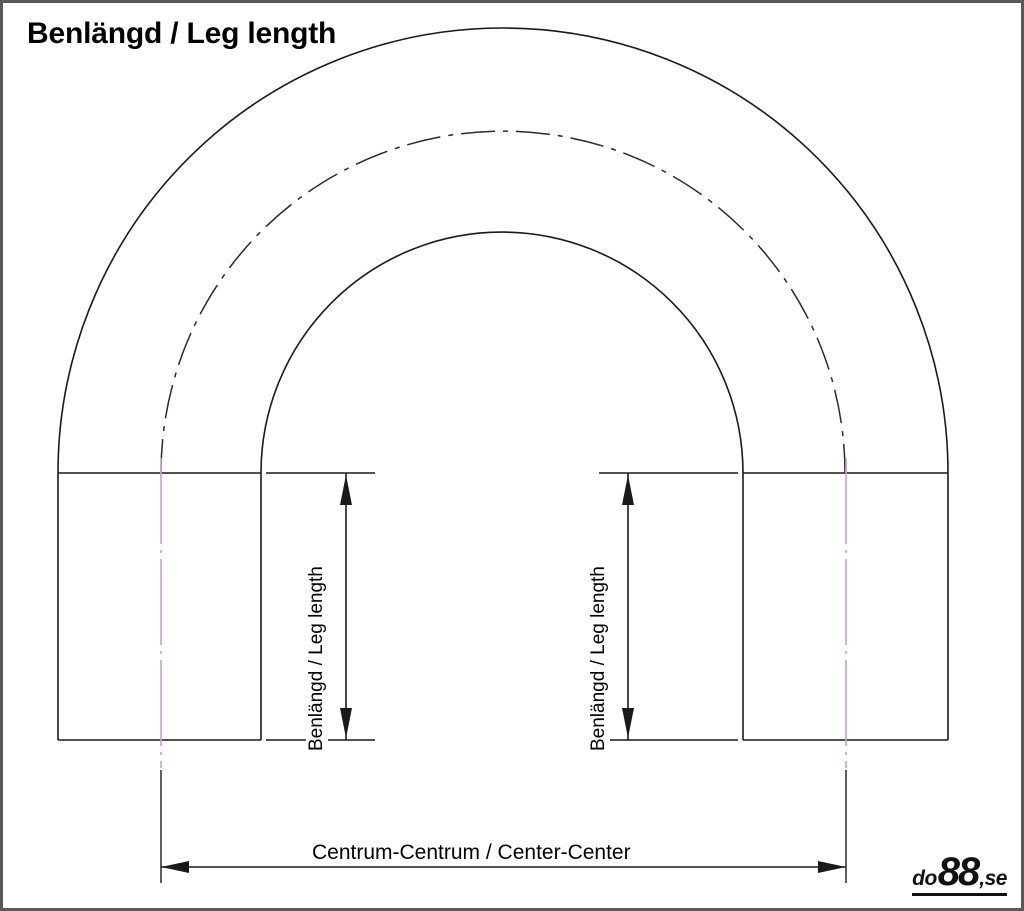 The width and height of the screenshot is (1024, 911). What do you see at coordinates (182, 33) in the screenshot?
I see `drawing-title: Benlängd / Leg length` at bounding box center [182, 33].